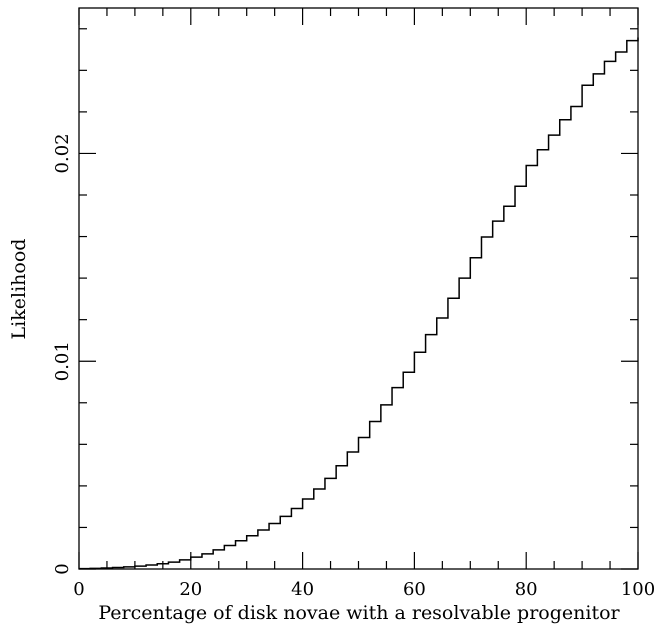  What do you see at coordinates (190, 589) in the screenshot?
I see `x-tick-label-20: 20` at bounding box center [190, 589].